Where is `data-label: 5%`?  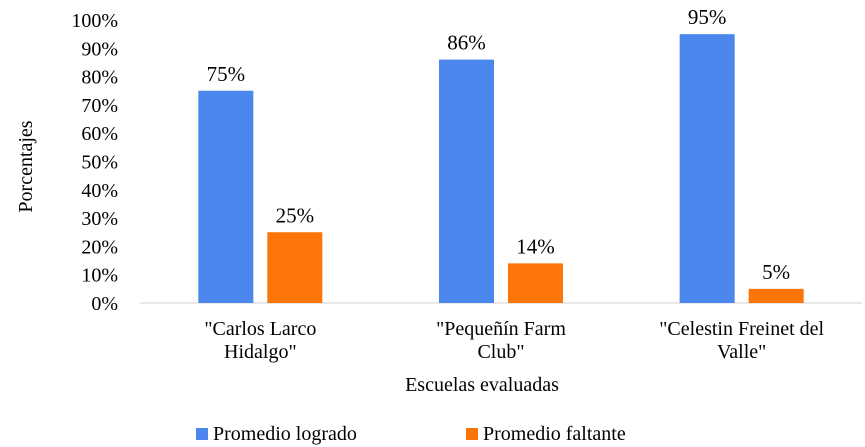
data-label: 5% is located at coordinates (776, 272).